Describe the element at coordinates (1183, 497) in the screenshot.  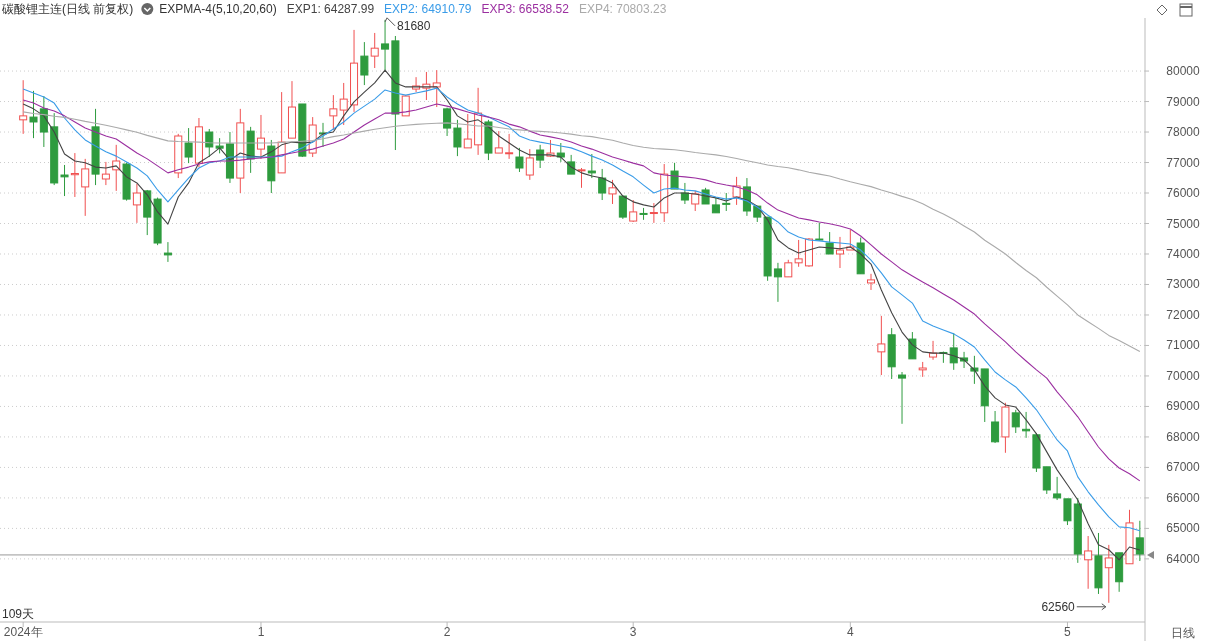
I see `y-tick-label: 66000` at that location.